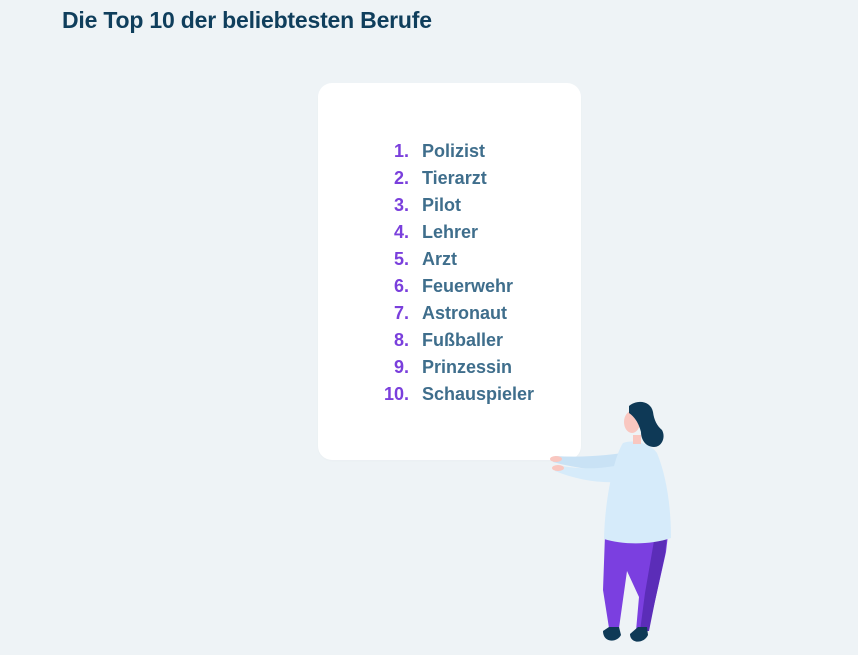 The image size is (858, 655). I want to click on list-item: 1. Polizist, so click(449, 151).